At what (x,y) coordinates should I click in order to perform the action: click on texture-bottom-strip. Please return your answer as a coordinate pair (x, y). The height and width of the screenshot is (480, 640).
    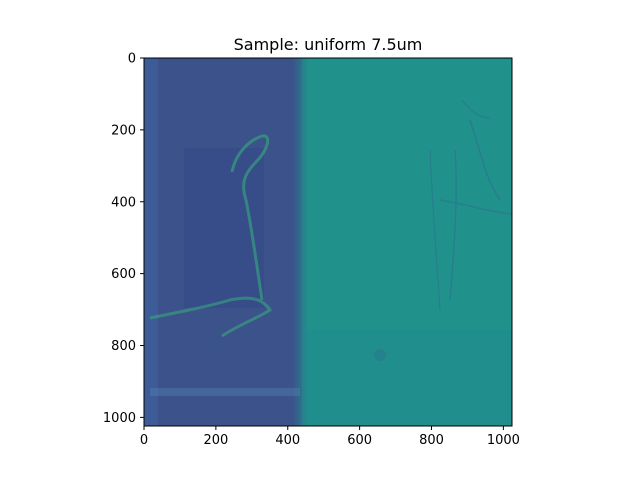
    Looking at the image, I should click on (225, 392).